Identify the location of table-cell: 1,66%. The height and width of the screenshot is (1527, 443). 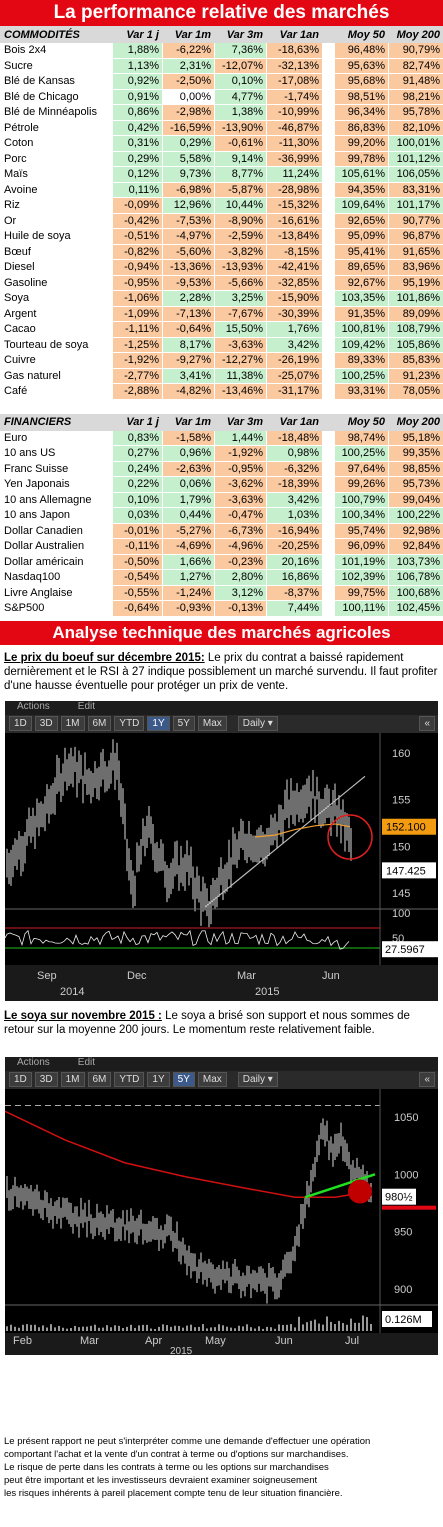
(188, 561).